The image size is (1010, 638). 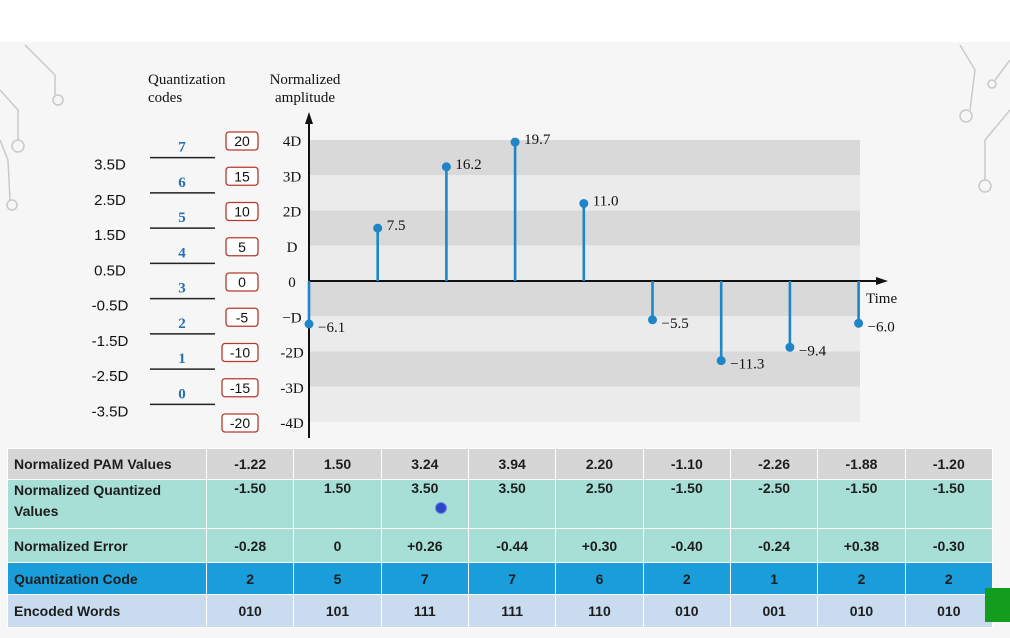 What do you see at coordinates (292, 213) in the screenshot?
I see `y-tick-label: 2D` at bounding box center [292, 213].